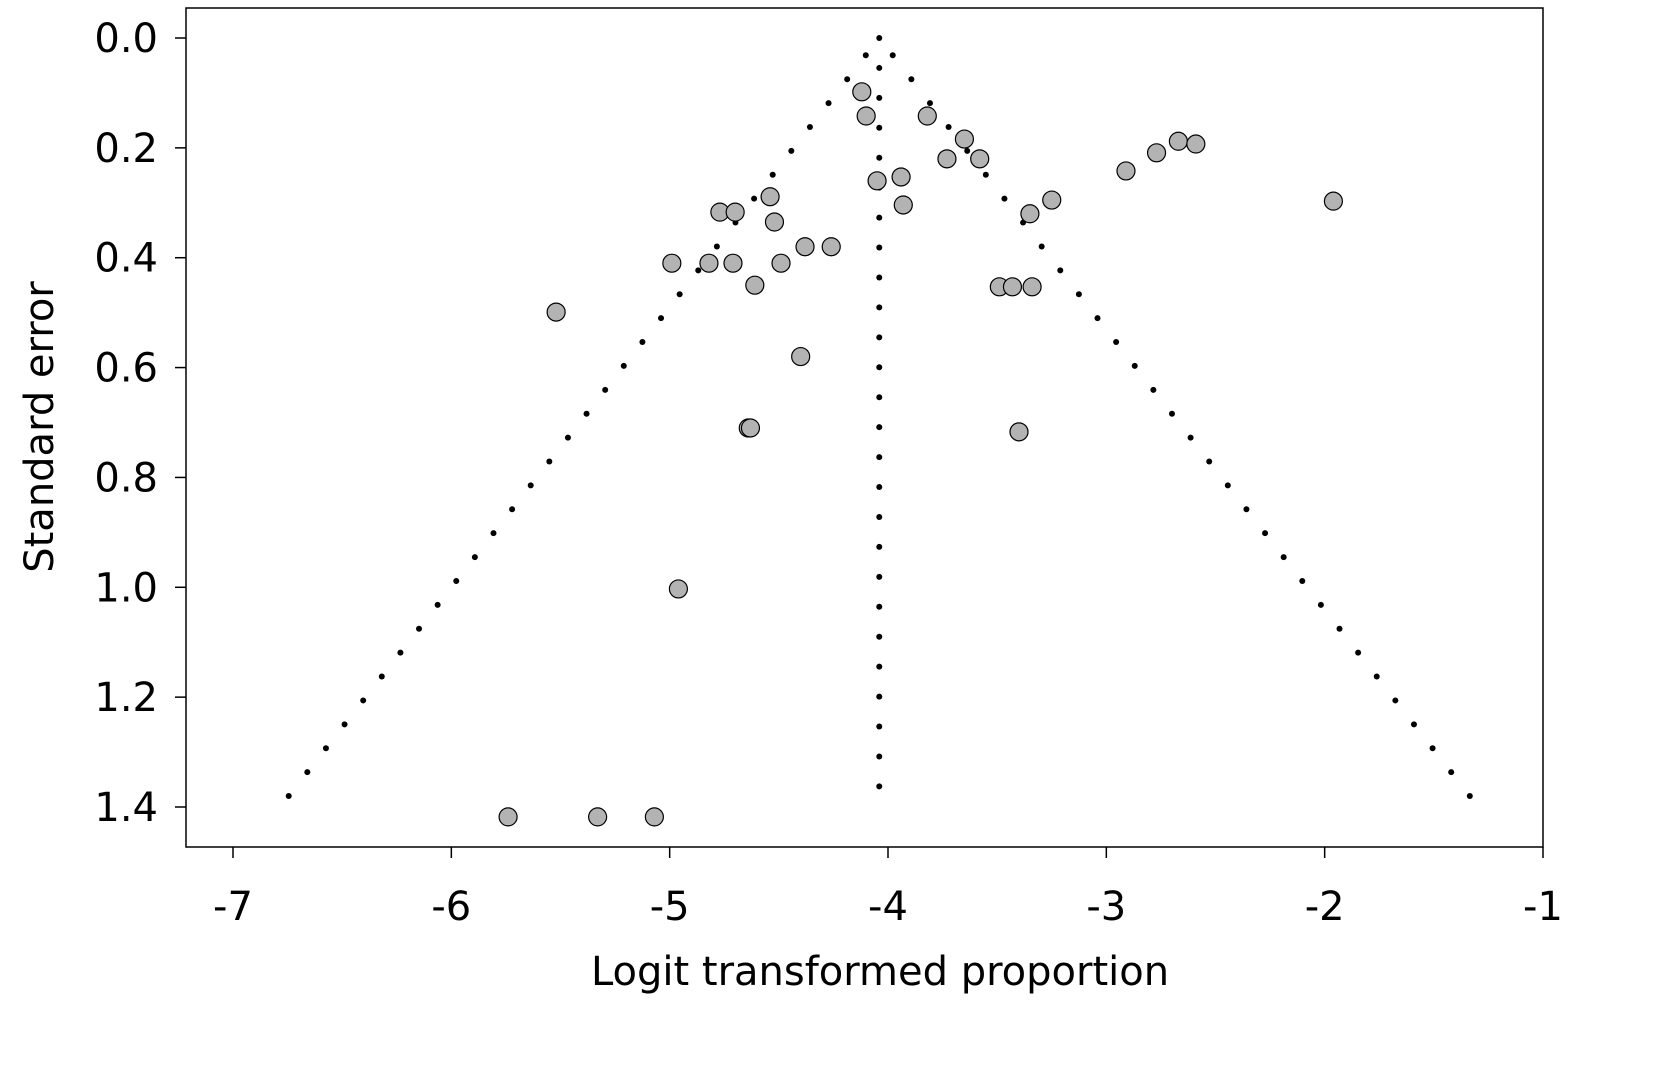  What do you see at coordinates (40, 427) in the screenshot?
I see `y-axis-label: Standard error` at bounding box center [40, 427].